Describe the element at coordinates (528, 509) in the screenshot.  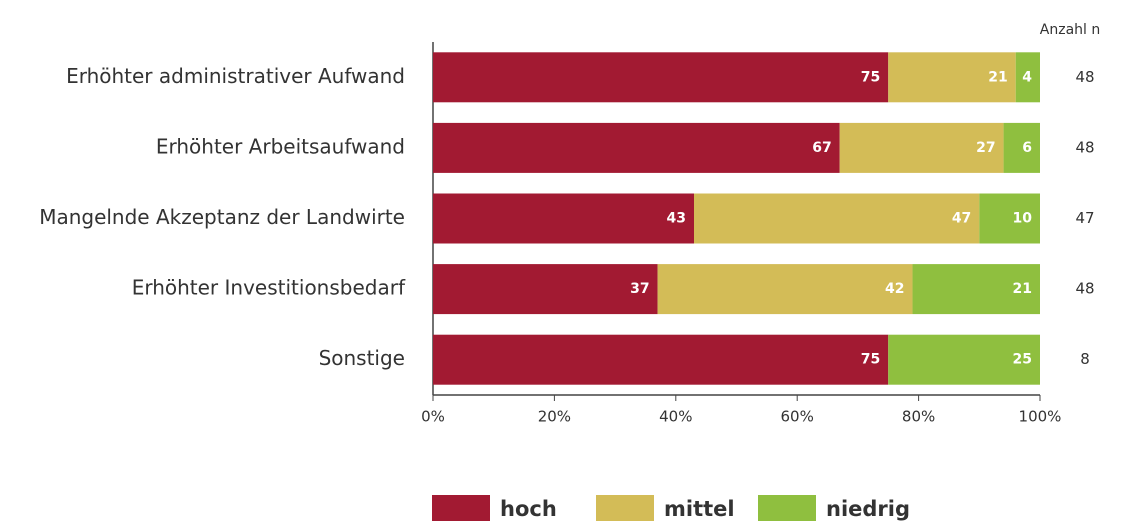
I see `legend-label: hoch` at that location.